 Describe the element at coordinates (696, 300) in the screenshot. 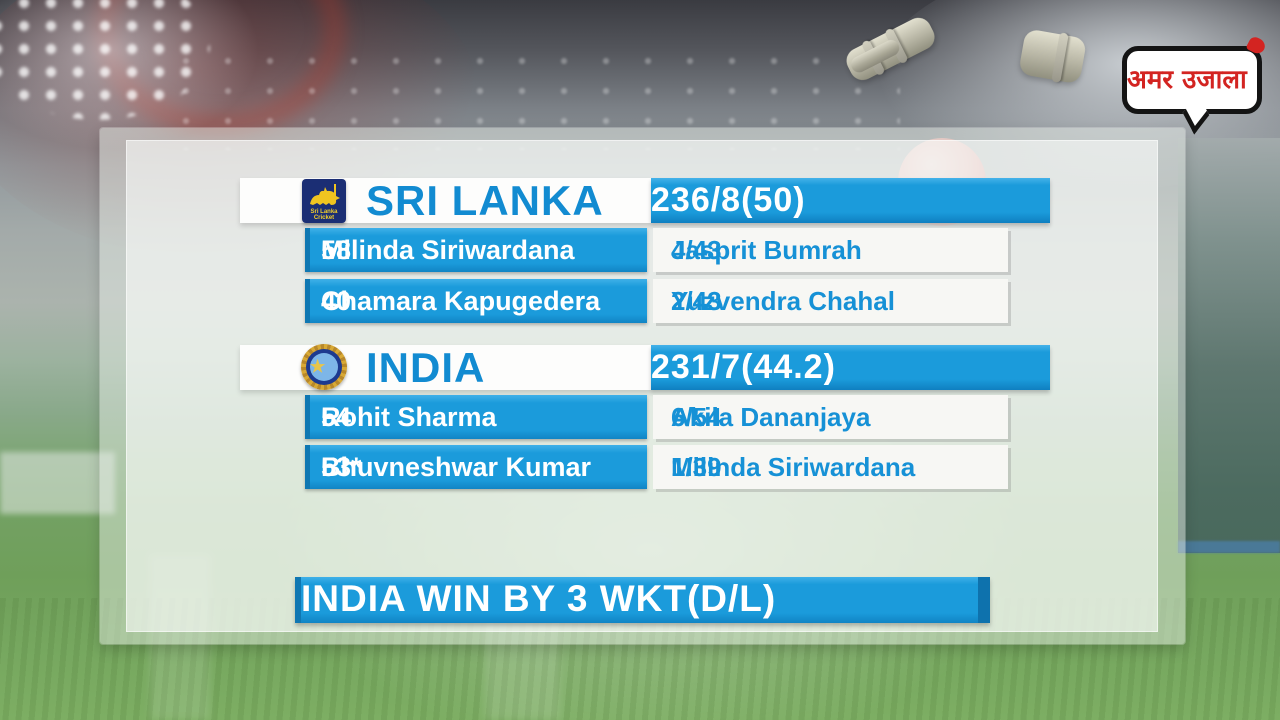

I see `bowler-figures: 2/43` at that location.